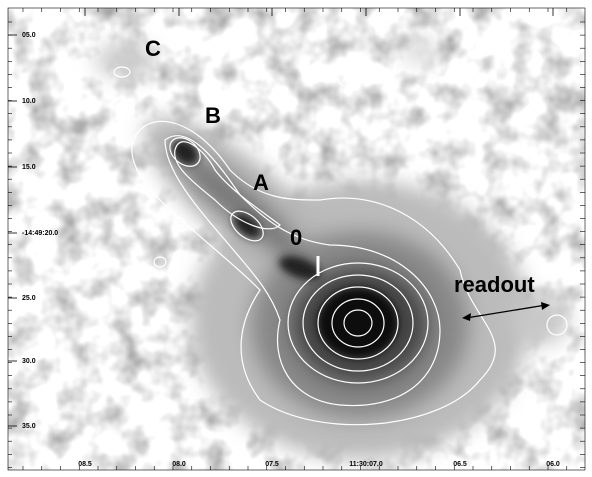 The height and width of the screenshot is (477, 592). I want to click on y-tick-label: 35.0, so click(29, 426).